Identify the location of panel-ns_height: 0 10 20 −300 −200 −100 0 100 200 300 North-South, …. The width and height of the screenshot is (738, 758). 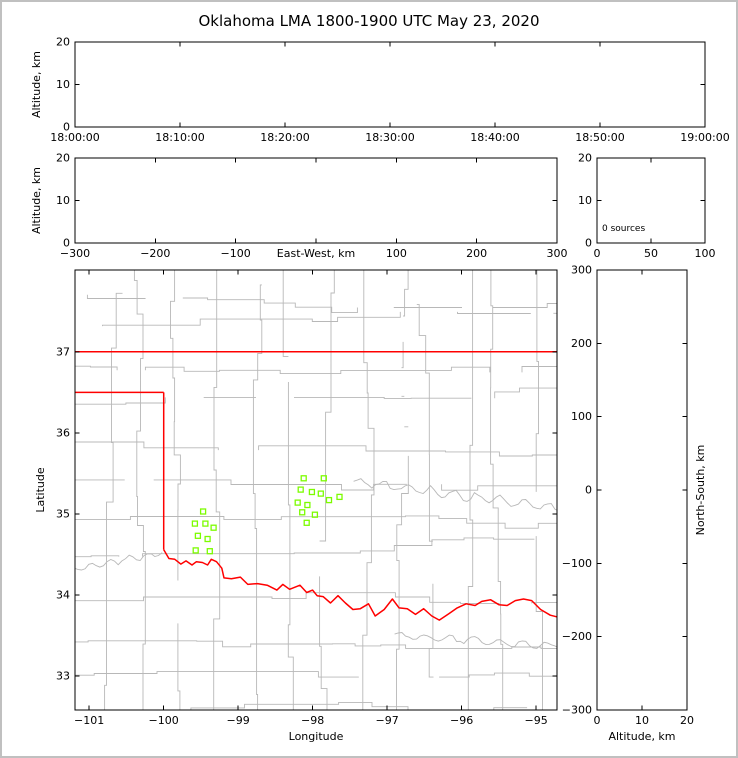
(634, 504).